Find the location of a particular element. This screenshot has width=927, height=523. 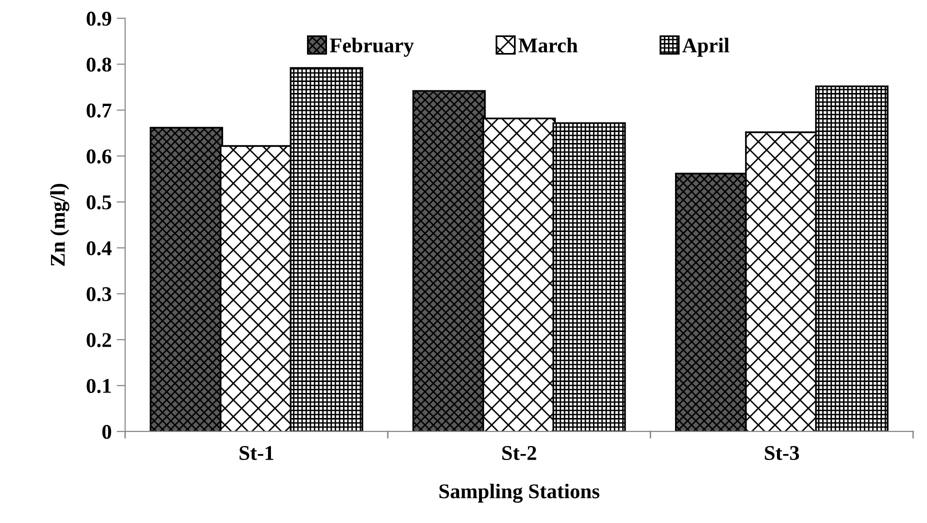

y-tick-label: 0.9 is located at coordinates (99, 19).